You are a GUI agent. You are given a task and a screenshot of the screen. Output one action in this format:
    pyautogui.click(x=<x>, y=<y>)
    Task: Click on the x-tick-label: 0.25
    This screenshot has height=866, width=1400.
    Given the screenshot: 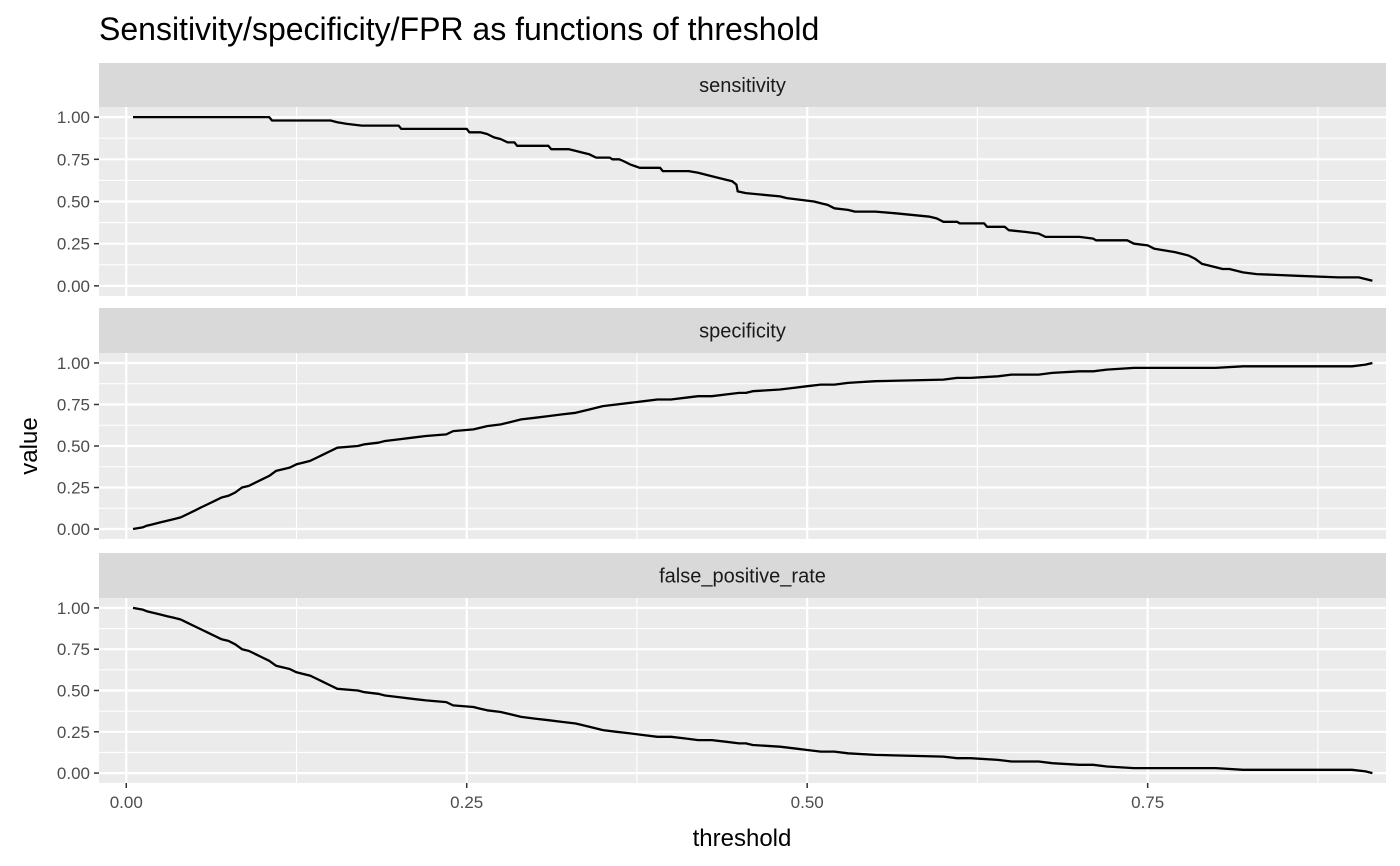 What is the action you would take?
    pyautogui.click(x=466, y=802)
    